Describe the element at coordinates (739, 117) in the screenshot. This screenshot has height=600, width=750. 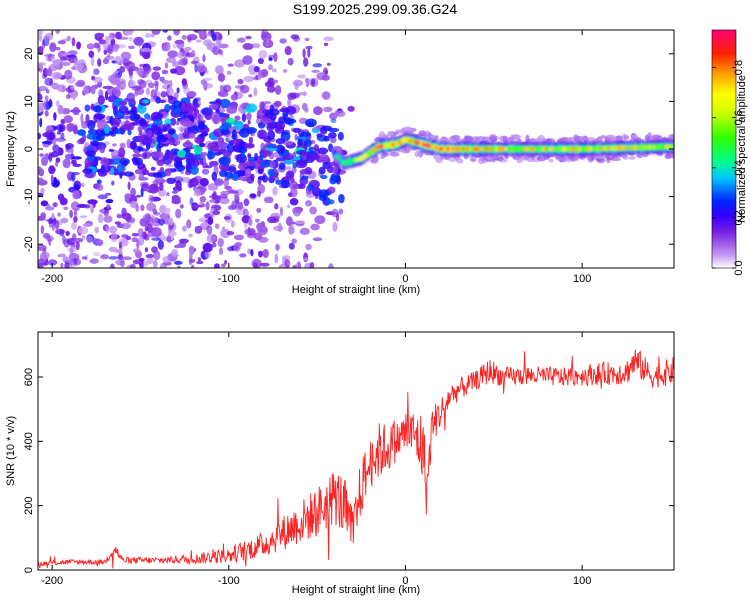
I see `colorbar-tick-label: 0.6` at that location.